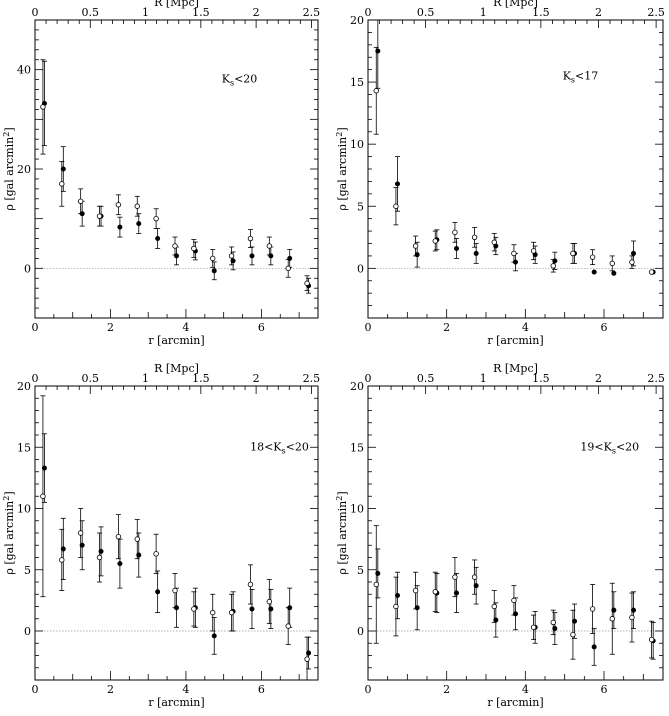 The width and height of the screenshot is (669, 716). What do you see at coordinates (360, 570) in the screenshot?
I see `y-tick-label: 5` at bounding box center [360, 570].